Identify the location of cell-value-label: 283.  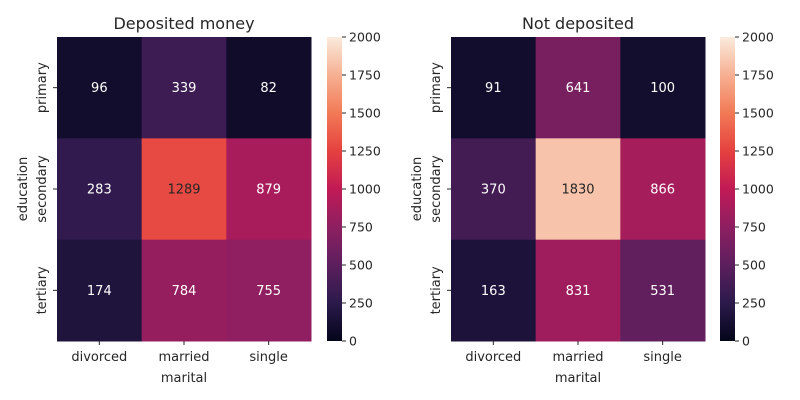
(99, 190).